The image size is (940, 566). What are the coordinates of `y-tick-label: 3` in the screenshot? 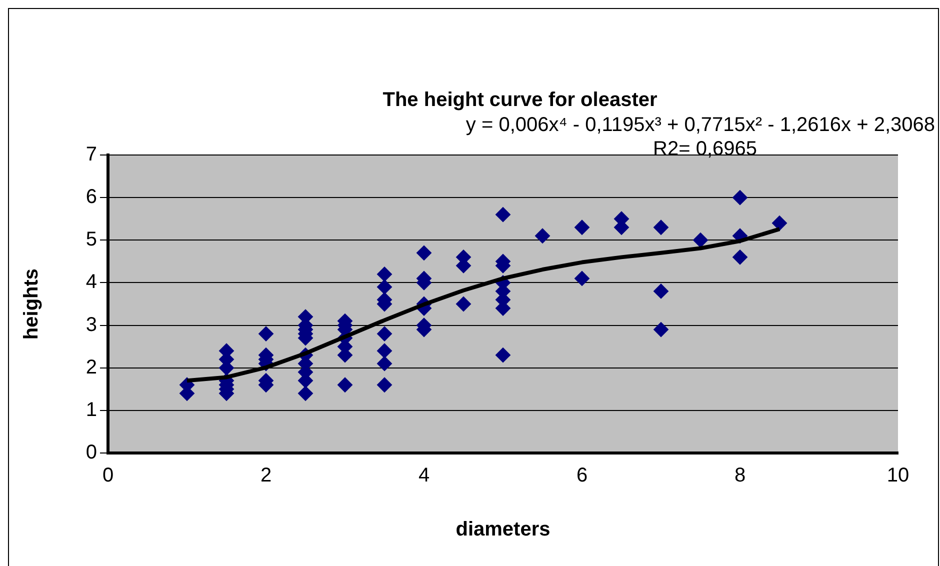 It's located at (91, 325).